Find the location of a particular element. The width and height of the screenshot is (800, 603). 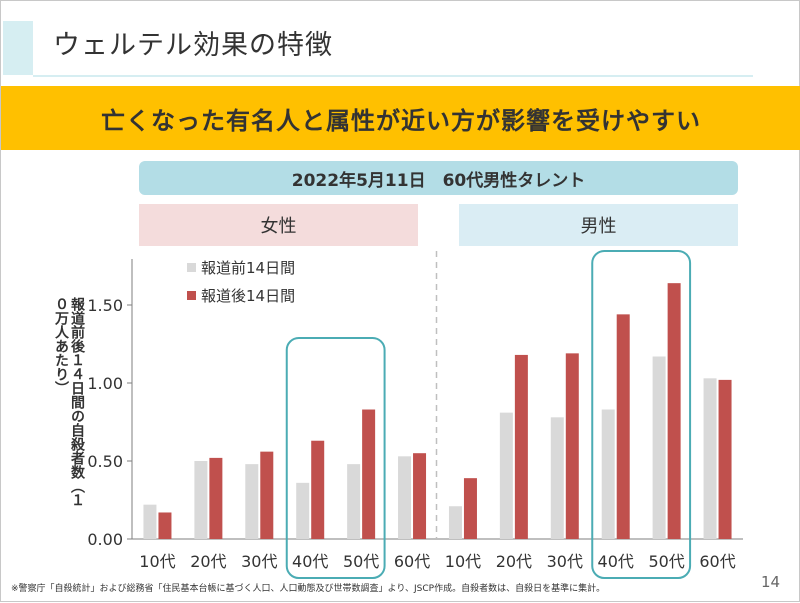

event-subhead: 2022年5月11日 60代男性タレント is located at coordinates (438, 178).